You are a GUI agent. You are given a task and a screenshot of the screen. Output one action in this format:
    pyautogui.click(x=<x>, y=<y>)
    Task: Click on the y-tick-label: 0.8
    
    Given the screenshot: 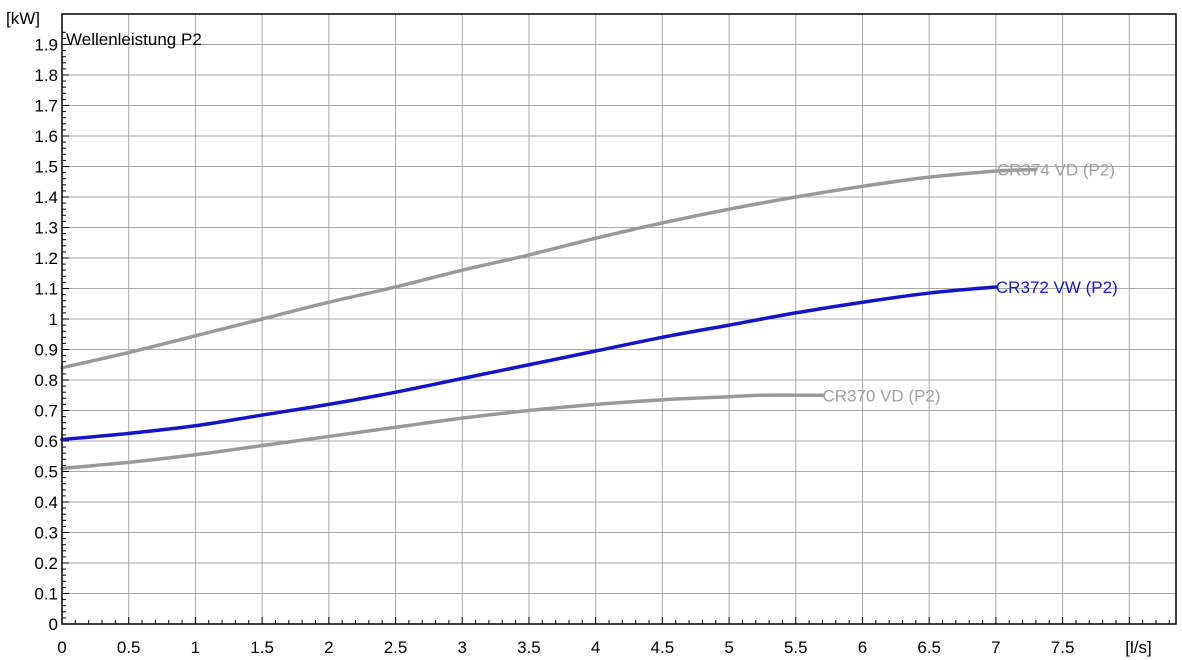 What is the action you would take?
    pyautogui.click(x=46, y=380)
    